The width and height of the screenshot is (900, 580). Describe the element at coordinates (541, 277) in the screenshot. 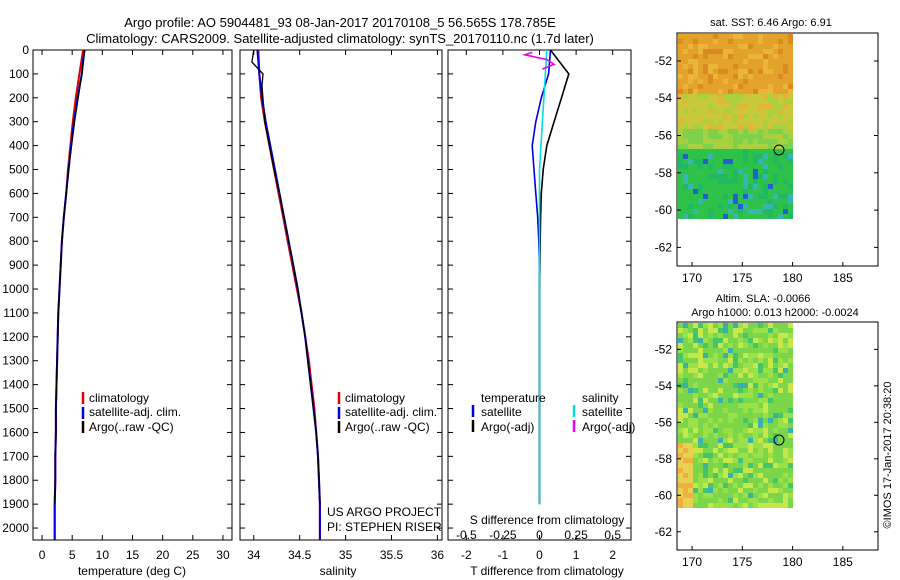

I see `series-line-temperature-satellite` at that location.